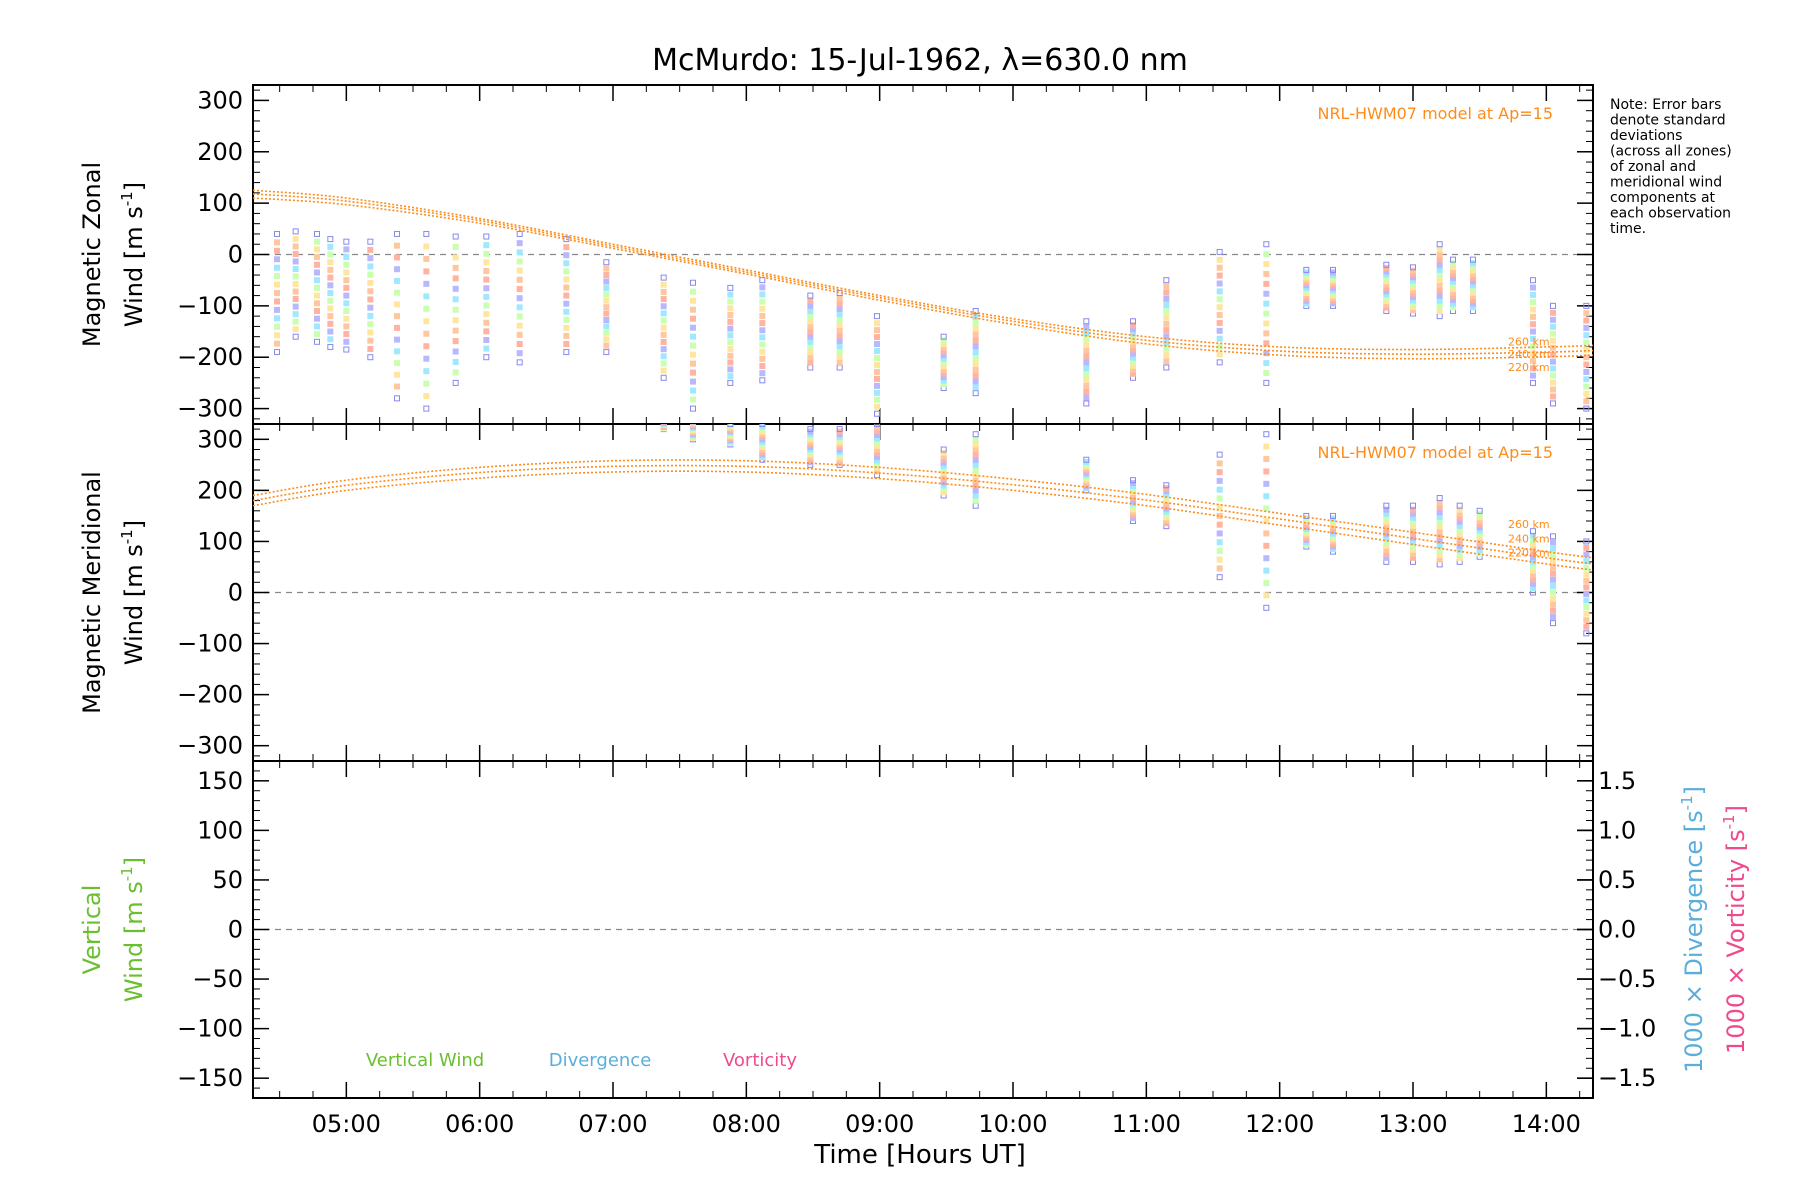 This screenshot has width=1800, height=1200. I want to click on vorticity-axis-sup: -1, so click(1729, 821).